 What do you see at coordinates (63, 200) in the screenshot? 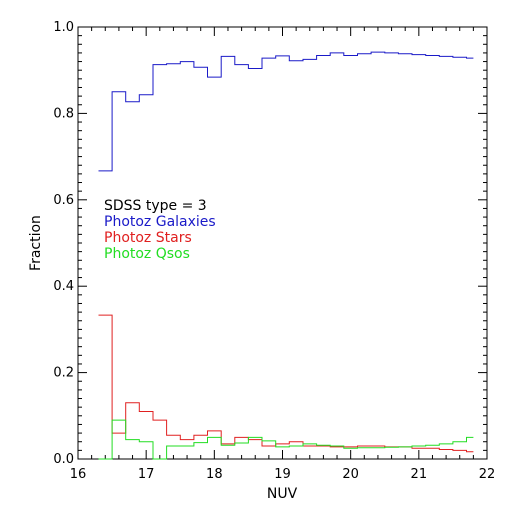
I see `y-tick-label: 0.6` at bounding box center [63, 200].